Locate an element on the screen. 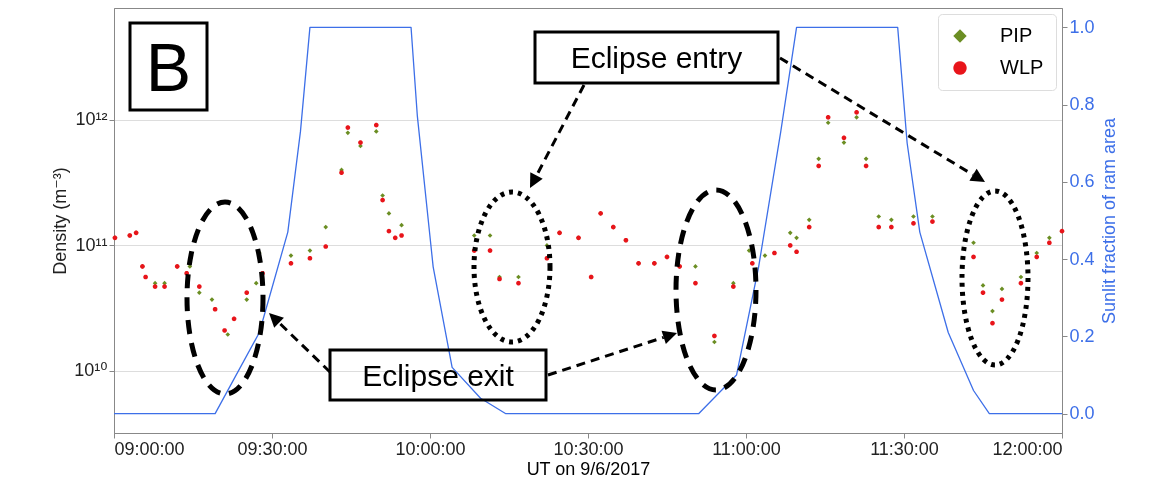  y2-axis-title: Sunlit fraction of ram area is located at coordinates (1108, 220).